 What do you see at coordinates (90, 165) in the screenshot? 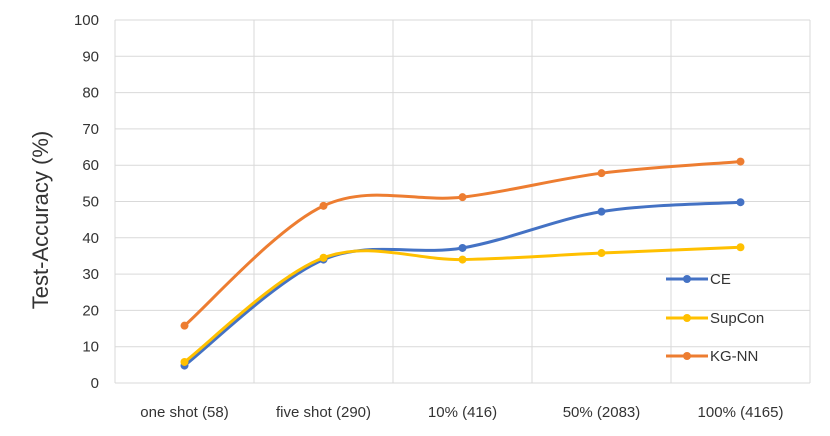
I see `y-tick-label: 60` at bounding box center [90, 165].